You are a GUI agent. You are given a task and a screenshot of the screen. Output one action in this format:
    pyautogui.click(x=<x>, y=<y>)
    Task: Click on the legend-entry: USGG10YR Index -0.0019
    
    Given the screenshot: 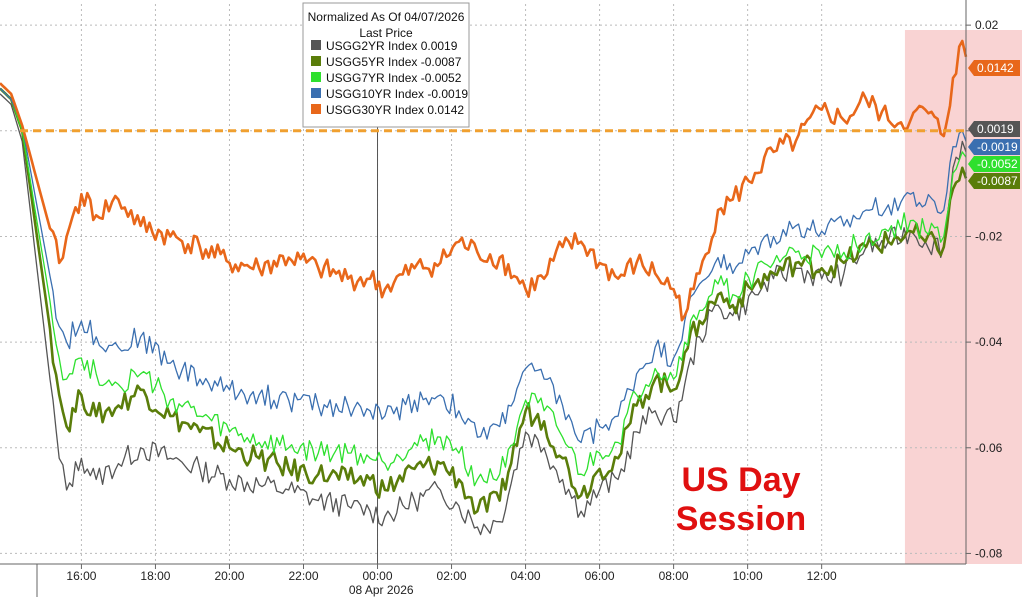 What is the action you would take?
    pyautogui.click(x=397, y=94)
    